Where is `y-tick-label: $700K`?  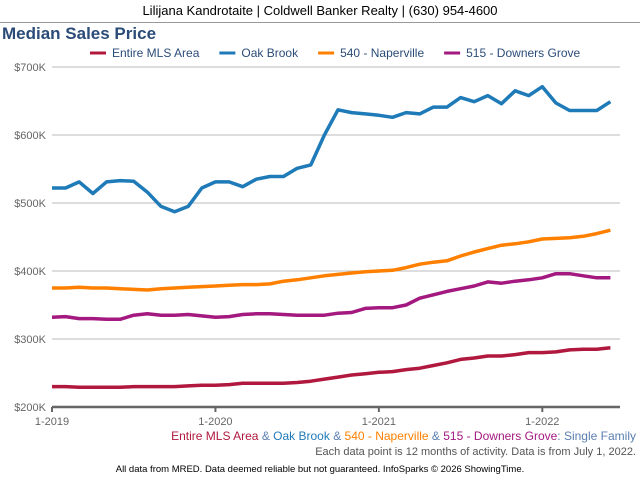 y-tick-label: $700K is located at coordinates (30, 68).